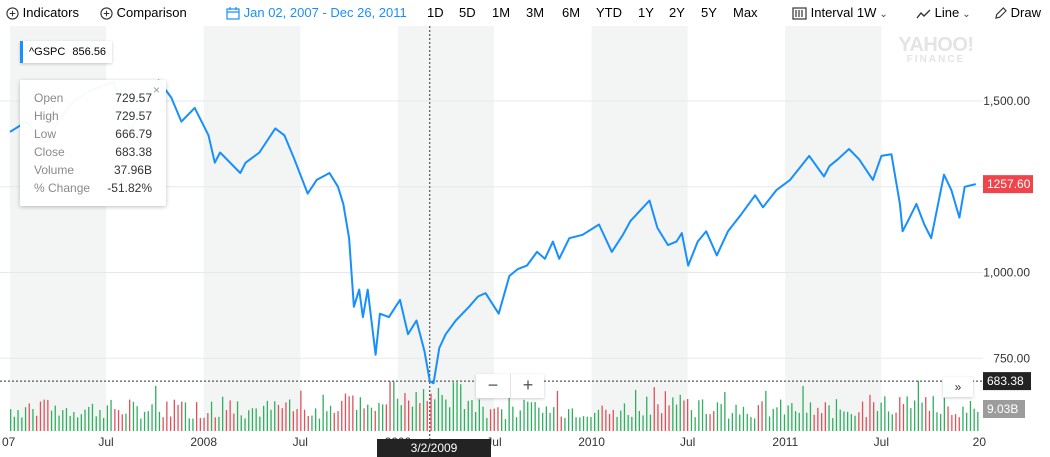 The height and width of the screenshot is (457, 1050). I want to click on volume-badge-bg, so click(1004, 409).